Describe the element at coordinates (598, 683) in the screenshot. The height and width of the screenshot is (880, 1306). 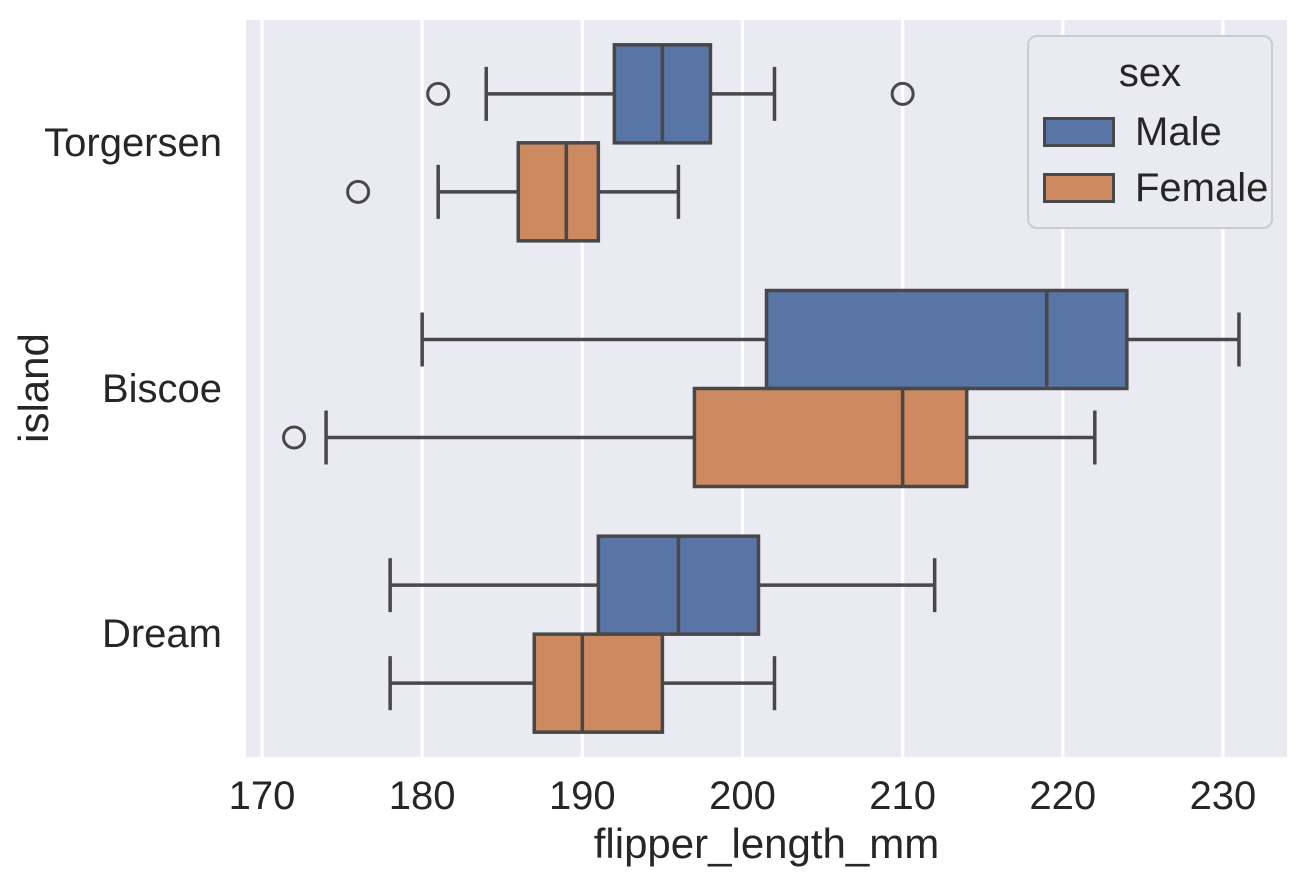
I see `box-female-dream` at that location.